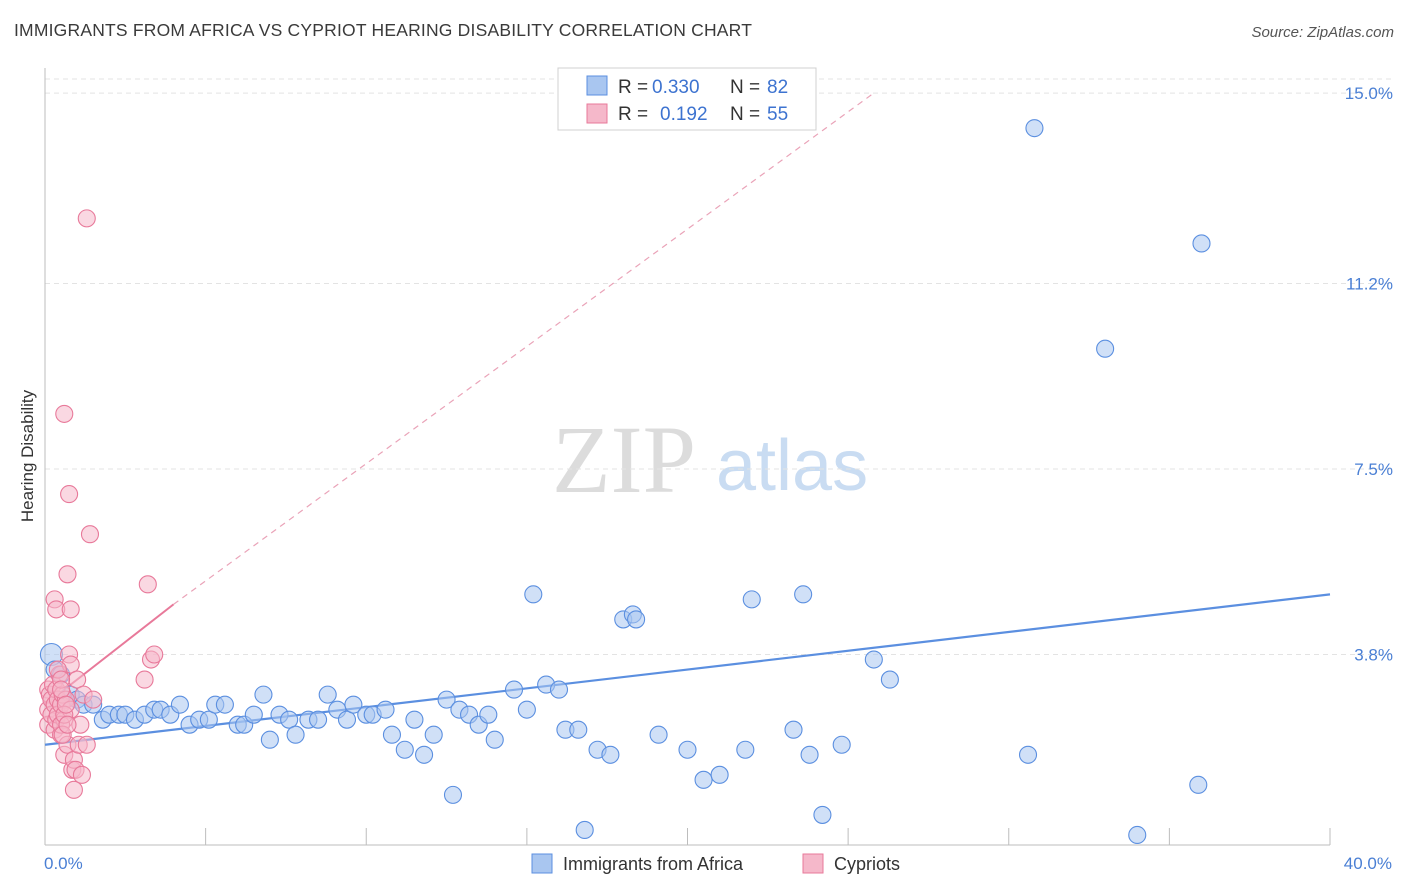  I want to click on y-tick-label: 11.2%, so click(1369, 284).